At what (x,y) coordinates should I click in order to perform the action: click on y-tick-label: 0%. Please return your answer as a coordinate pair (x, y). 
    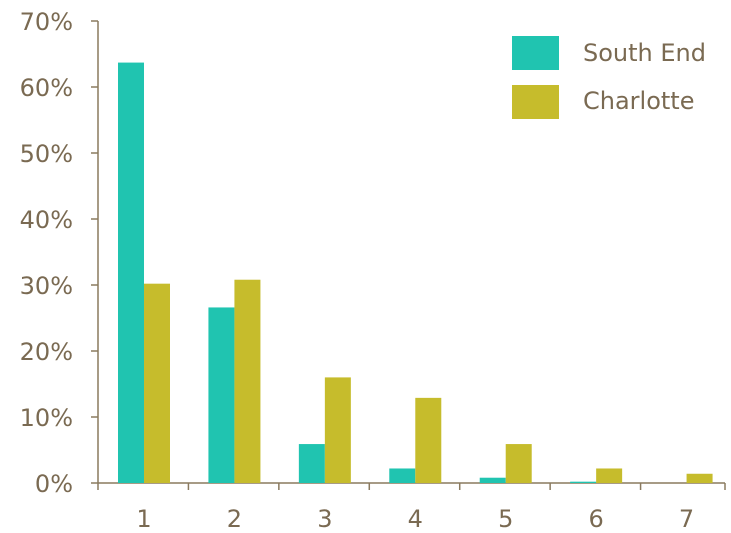
    Looking at the image, I should click on (54, 484).